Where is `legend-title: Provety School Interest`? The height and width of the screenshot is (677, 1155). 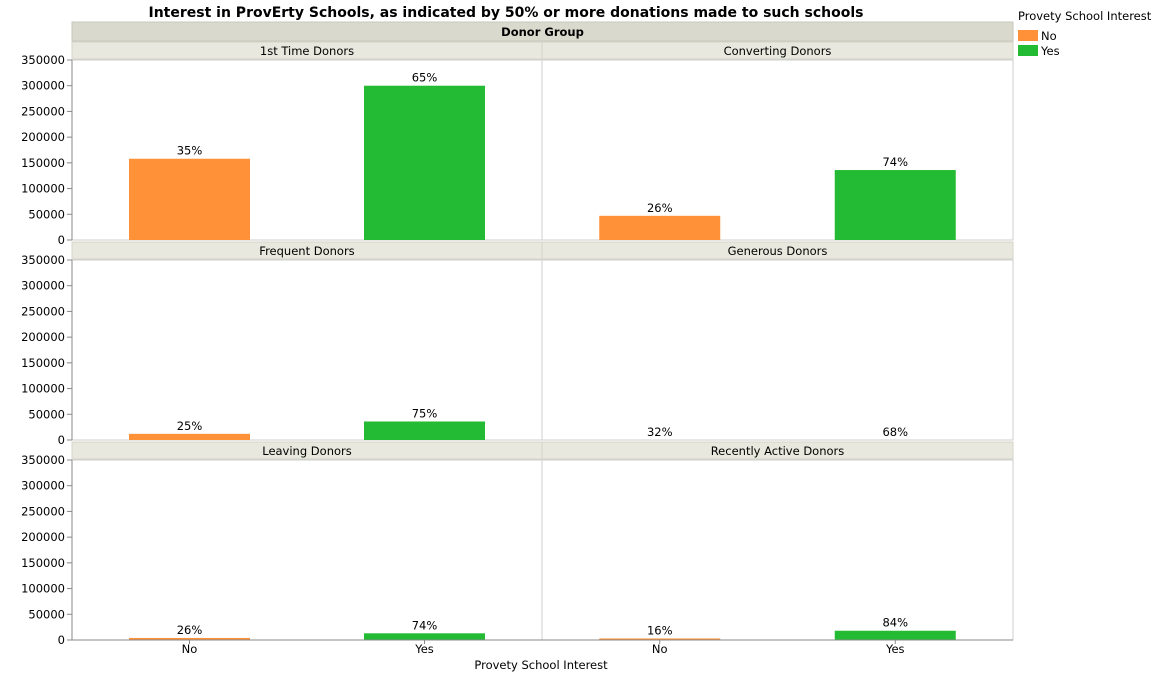
legend-title: Provety School Interest is located at coordinates (1085, 16).